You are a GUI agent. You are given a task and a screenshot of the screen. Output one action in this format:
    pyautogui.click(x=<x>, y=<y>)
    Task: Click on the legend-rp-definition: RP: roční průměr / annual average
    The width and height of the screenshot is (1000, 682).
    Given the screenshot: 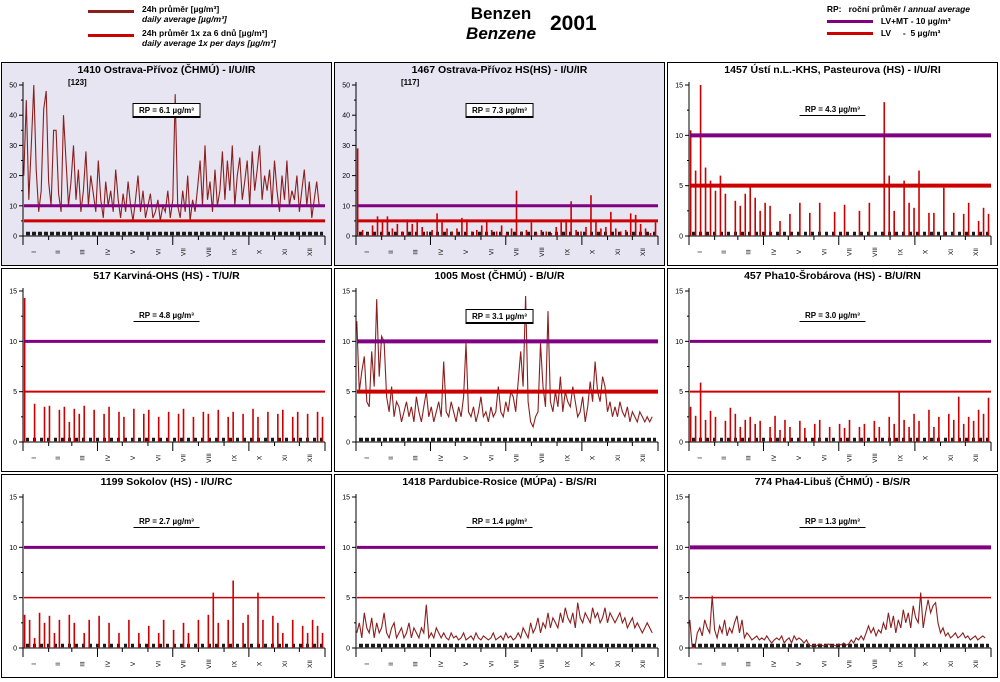 What is the action you would take?
    pyautogui.click(x=898, y=9)
    